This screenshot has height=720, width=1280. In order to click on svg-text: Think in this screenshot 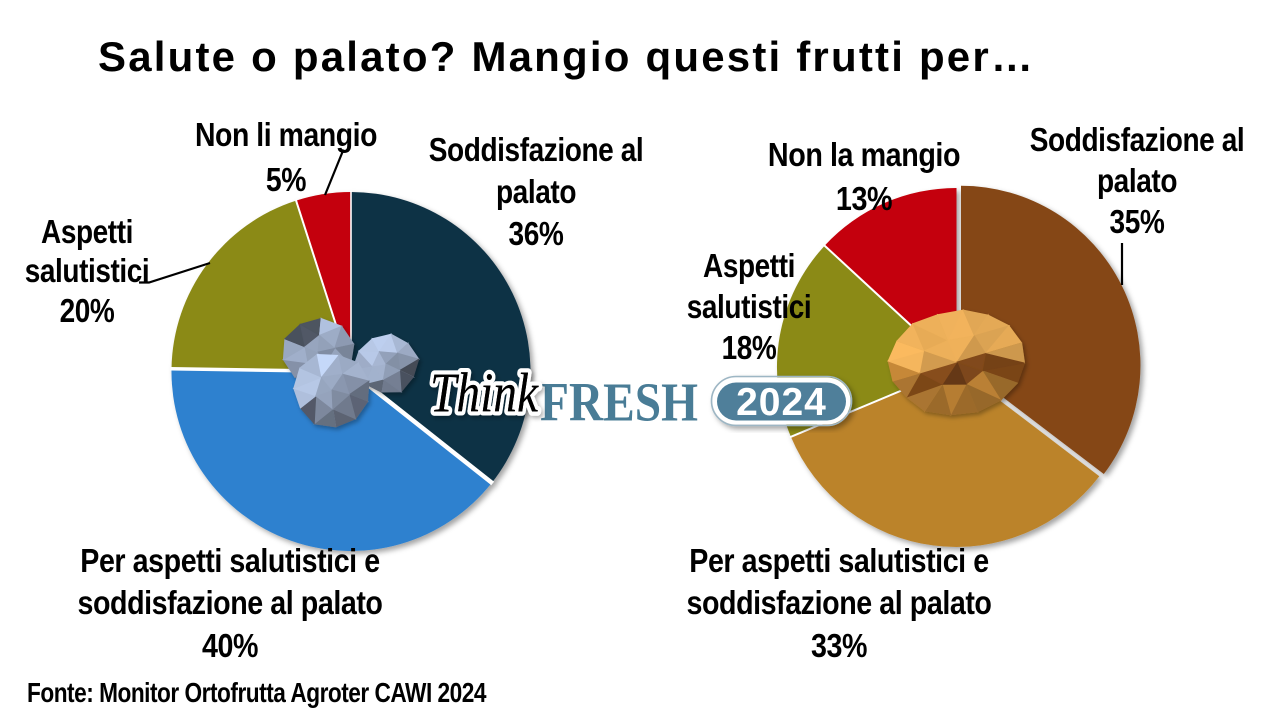, I will do `click(484, 394)`.